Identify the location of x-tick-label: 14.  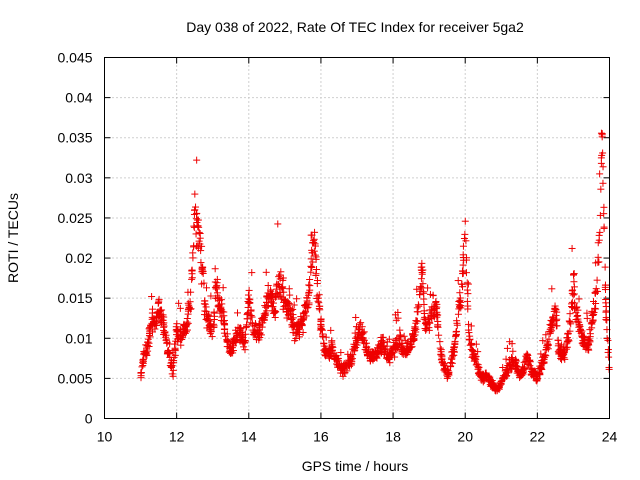
(249, 437).